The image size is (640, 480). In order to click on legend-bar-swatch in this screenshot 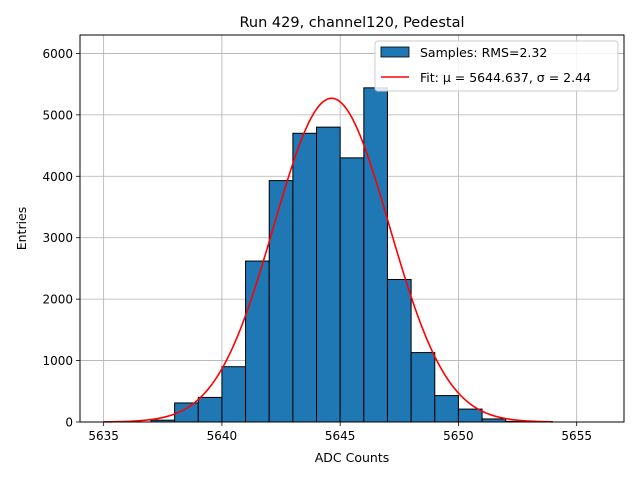, I will do `click(395, 52)`.